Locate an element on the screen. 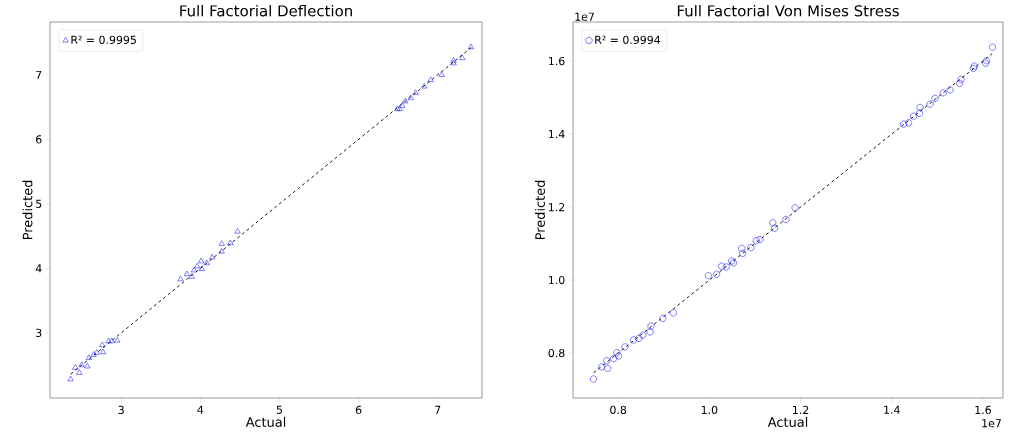 This screenshot has width=1014, height=446. y-tick-label: 4 is located at coordinates (38, 268).